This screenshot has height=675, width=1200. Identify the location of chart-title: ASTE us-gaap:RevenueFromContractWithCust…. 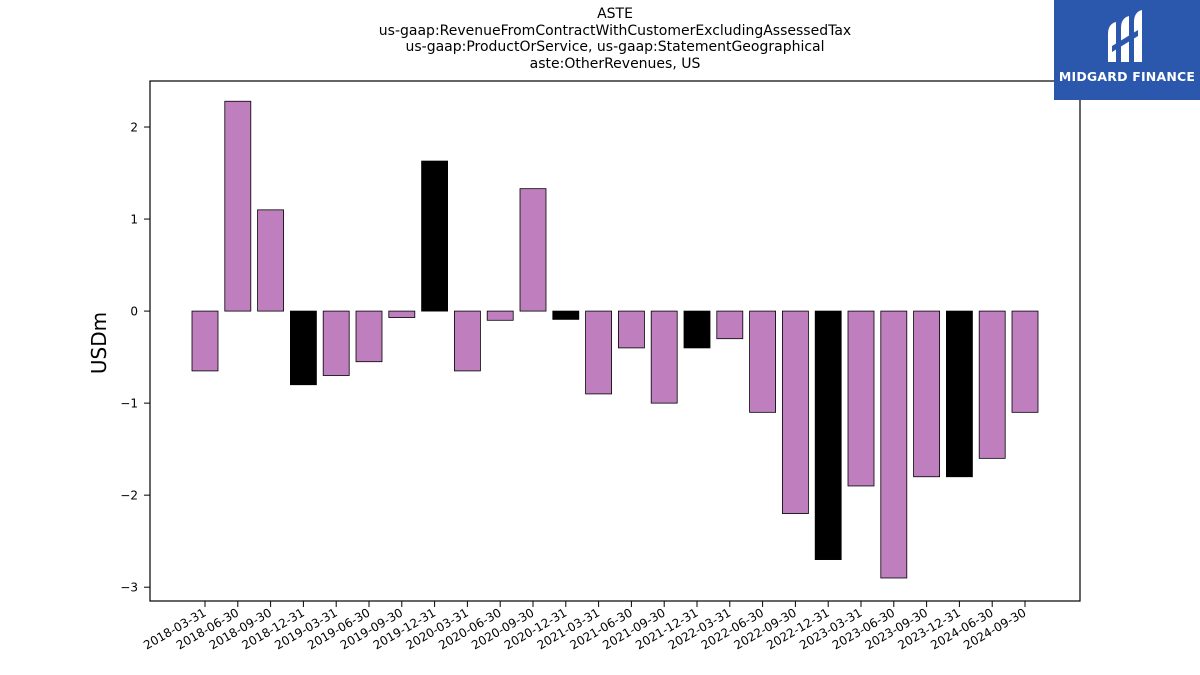
(615, 39).